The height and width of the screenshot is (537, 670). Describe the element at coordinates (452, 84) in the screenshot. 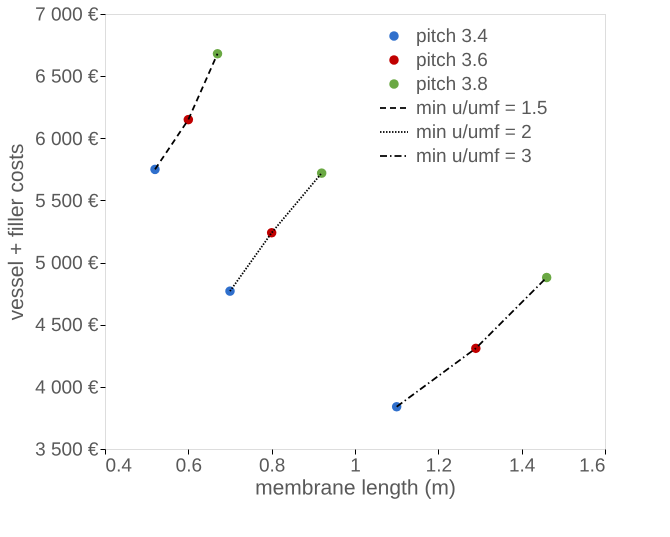

I see `legend-label: pitch 3.8` at that location.